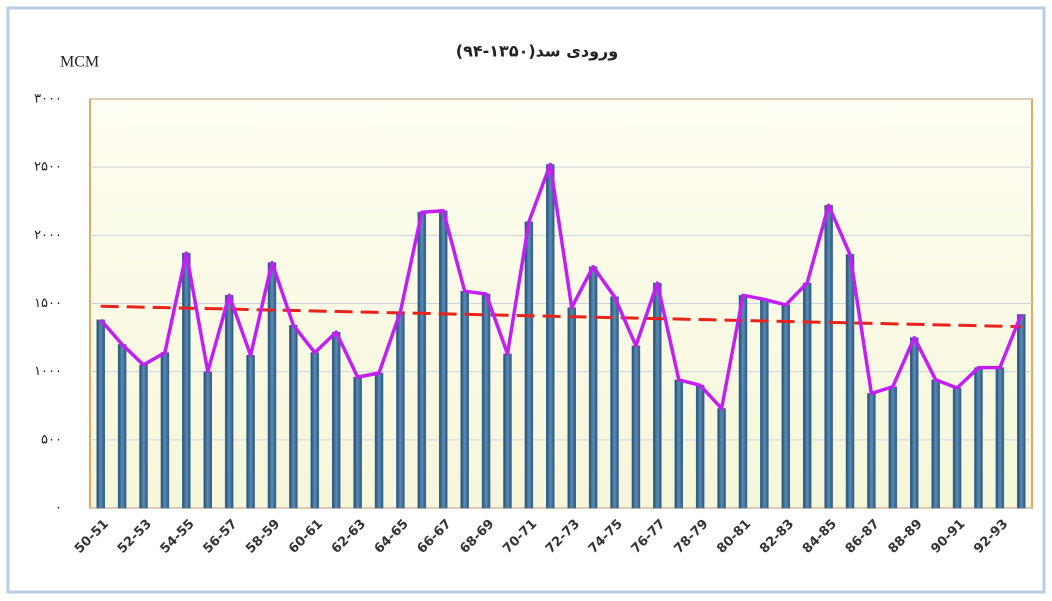  I want to click on trend-line, so click(561, 316).